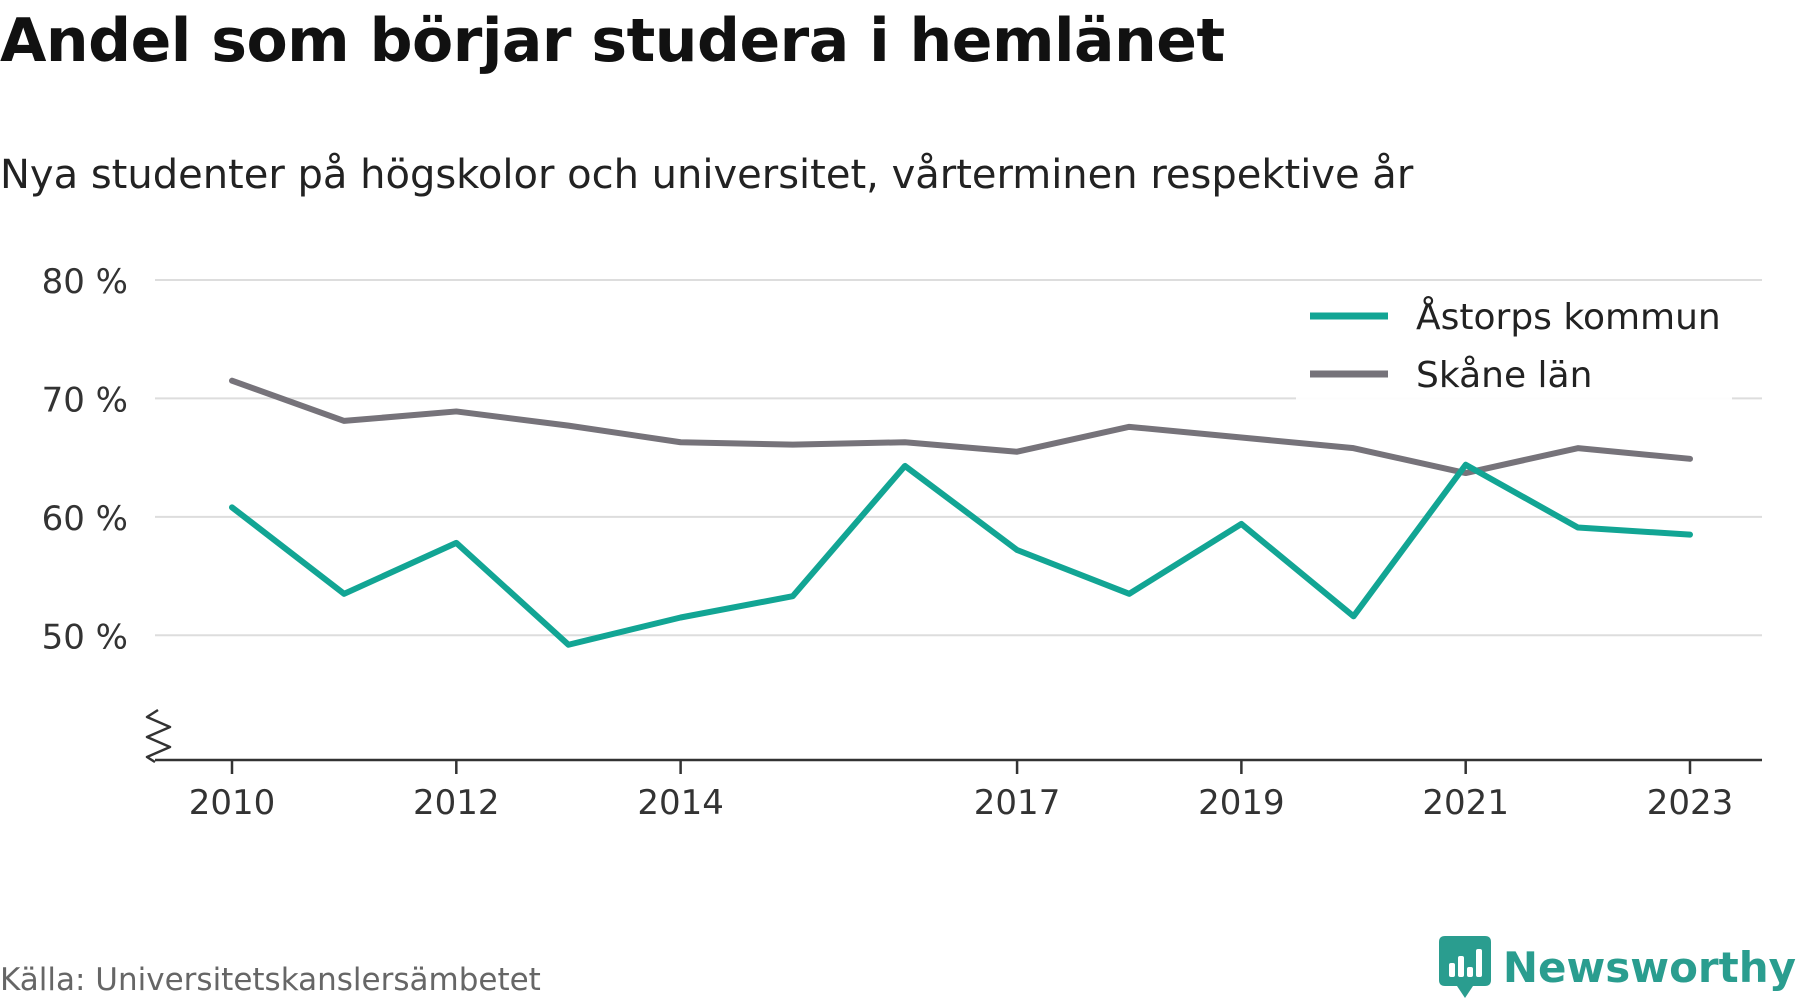 The image size is (1800, 1000). Describe the element at coordinates (1017, 803) in the screenshot. I see `x-tick-label: 2017` at that location.